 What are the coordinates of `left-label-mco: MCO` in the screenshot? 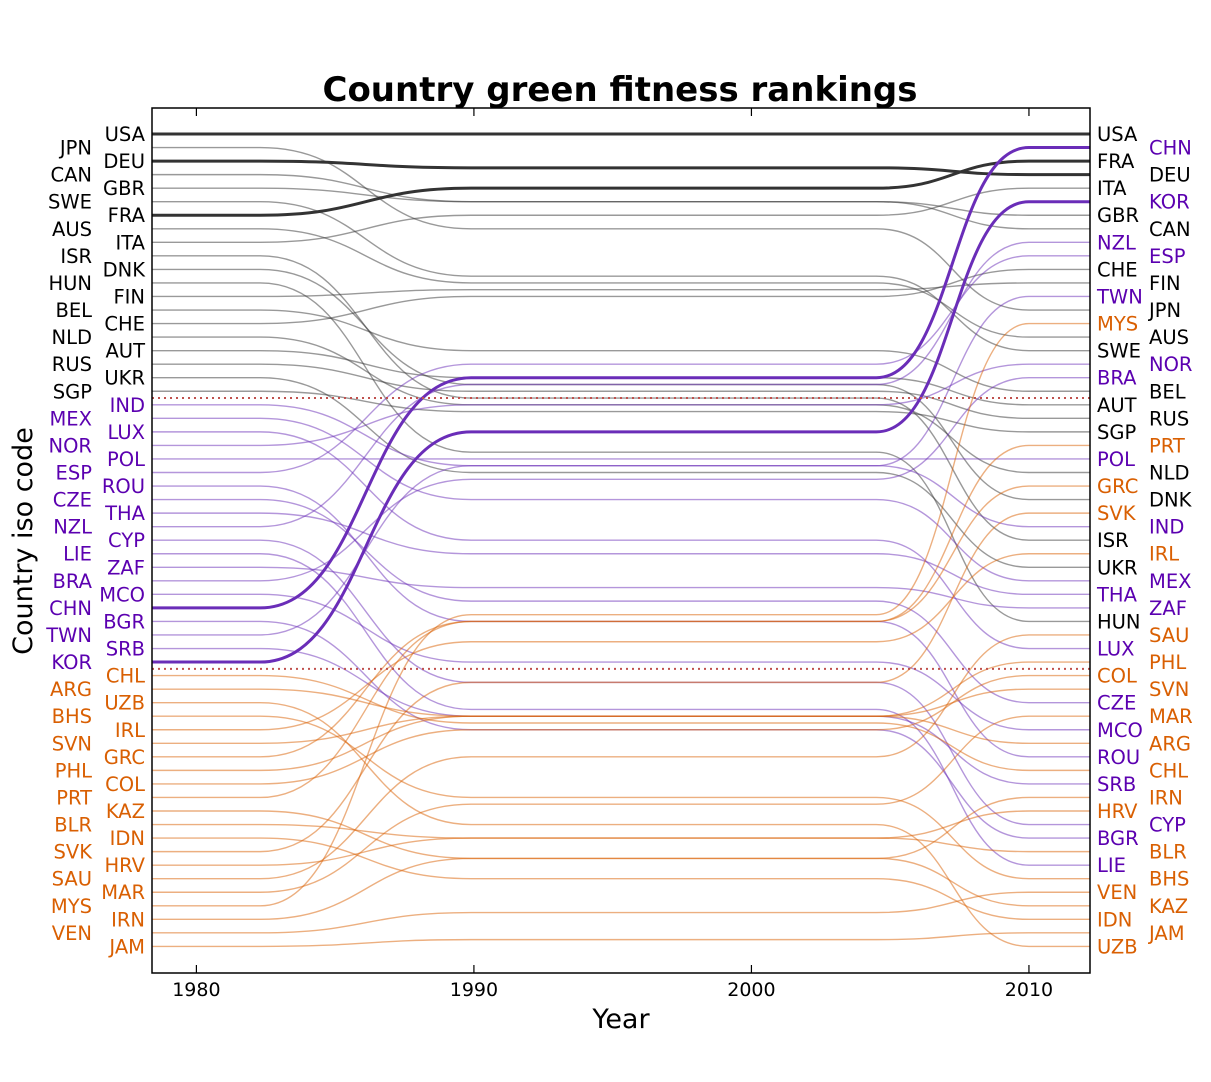 It's located at (122, 594).